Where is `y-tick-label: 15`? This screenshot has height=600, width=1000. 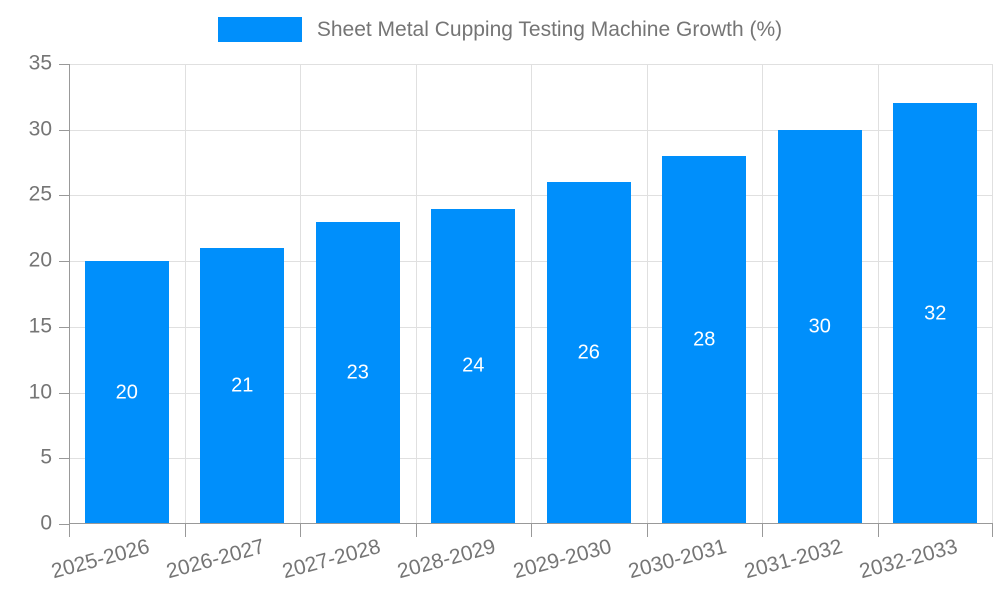
y-tick-label: 15 is located at coordinates (40, 326).